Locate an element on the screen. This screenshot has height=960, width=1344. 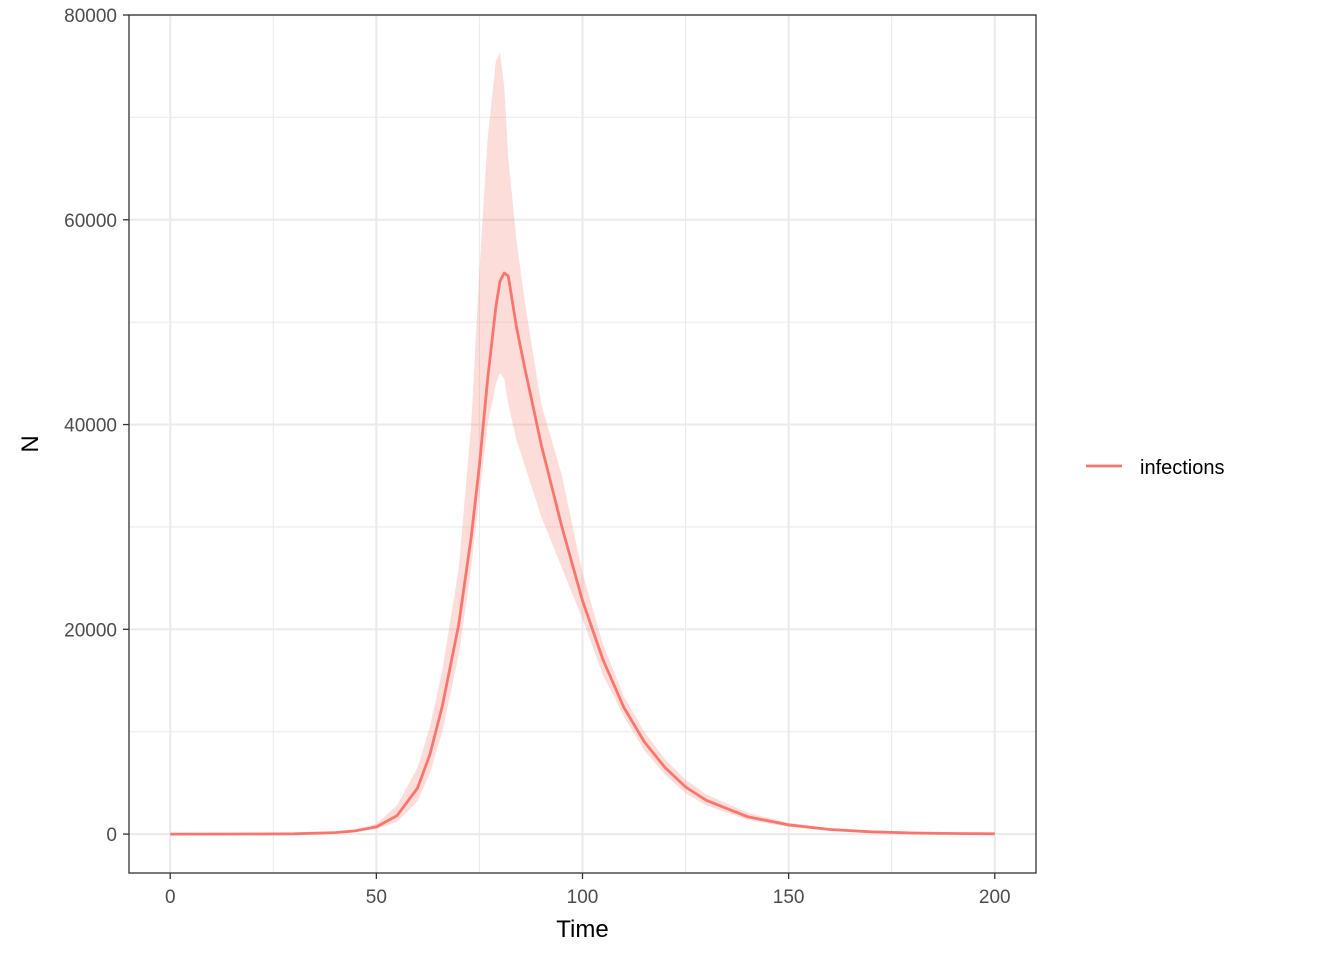
y-axis: 0 20000 40000 60000 80000 is located at coordinates (96, 426).